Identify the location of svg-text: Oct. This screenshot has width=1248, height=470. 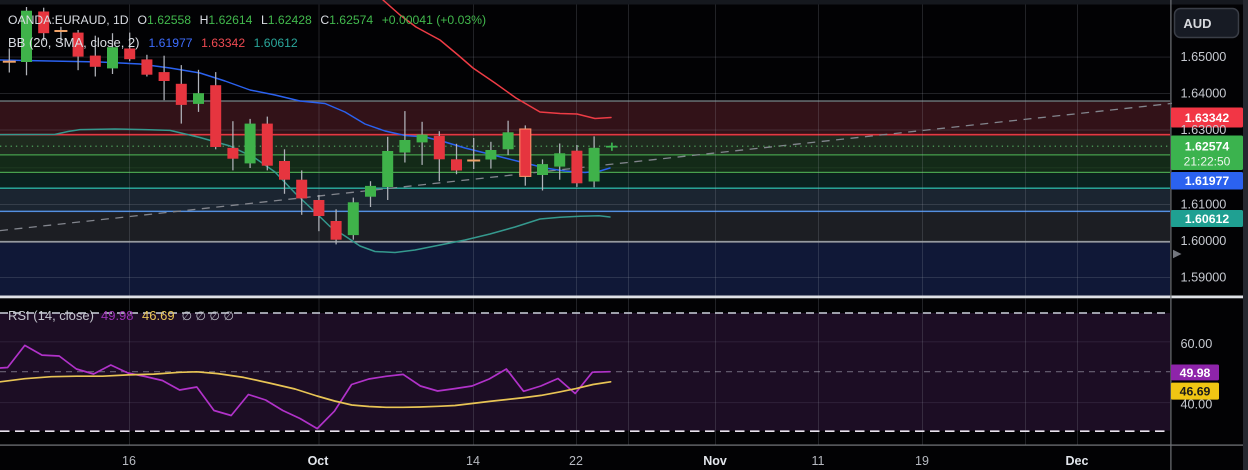
(319, 461).